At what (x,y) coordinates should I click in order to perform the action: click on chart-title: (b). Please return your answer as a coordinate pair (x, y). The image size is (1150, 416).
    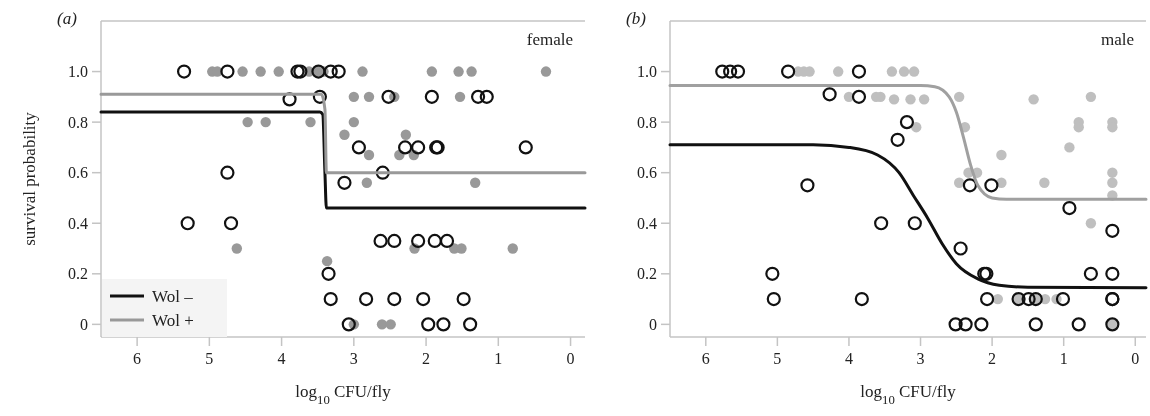
    Looking at the image, I should click on (636, 18).